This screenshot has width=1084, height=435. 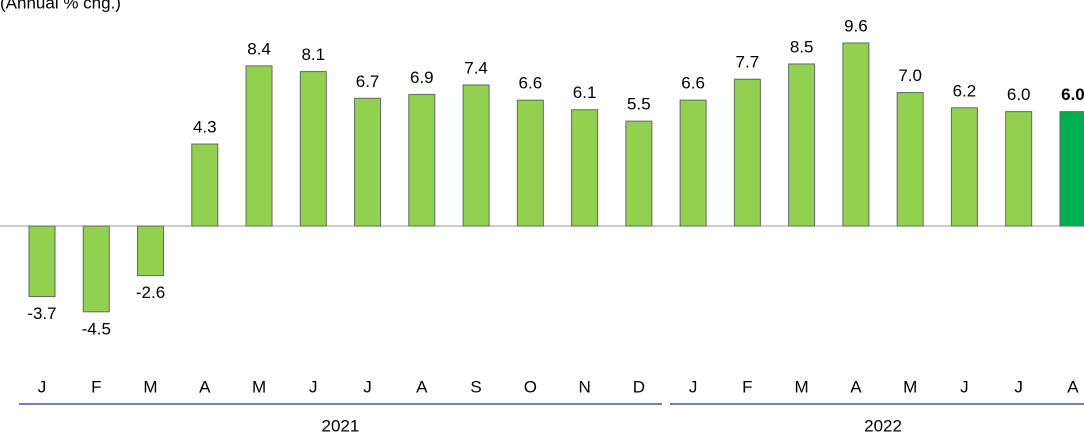 I want to click on value-label: 6.9, so click(x=422, y=77).